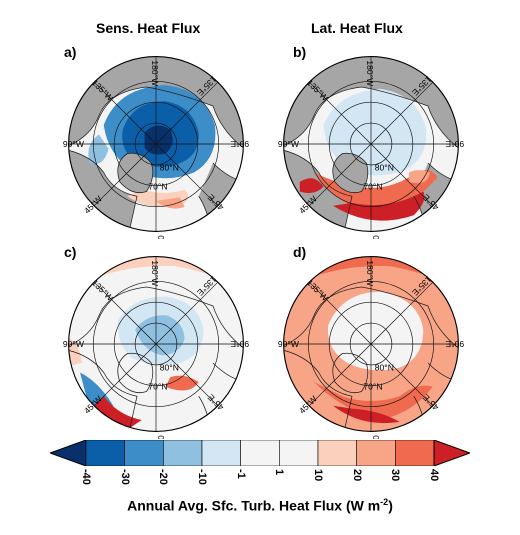 The image size is (520, 535). What do you see at coordinates (434, 475) in the screenshot?
I see `colorbar-tick-label: 40` at bounding box center [434, 475].